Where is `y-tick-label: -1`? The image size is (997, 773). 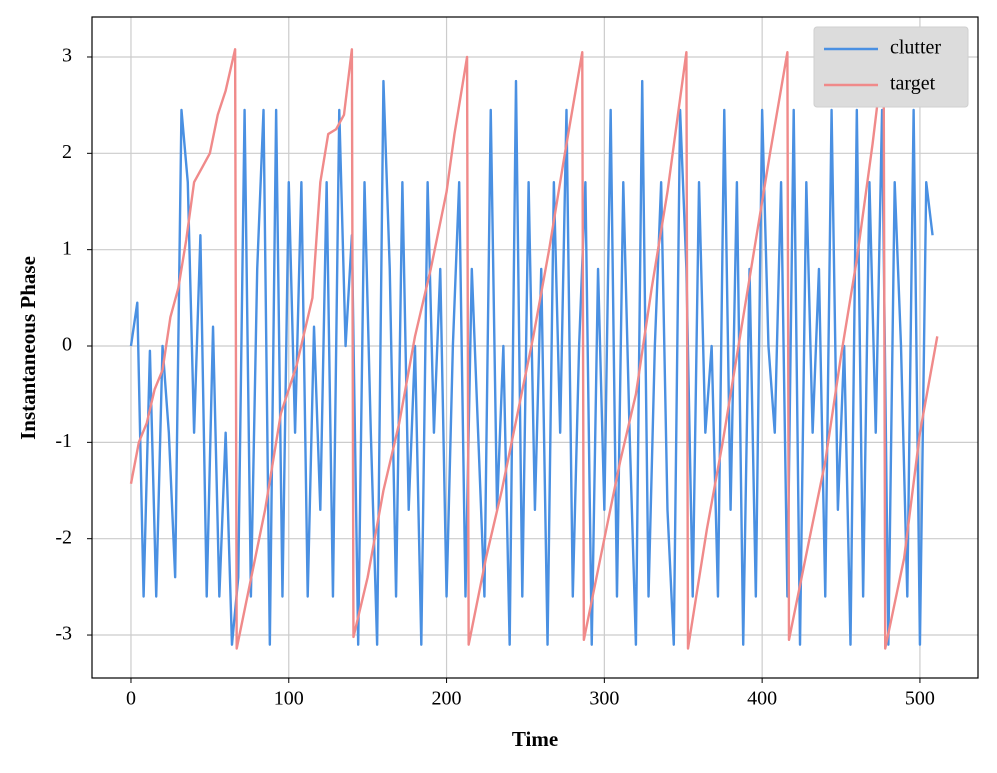 y-tick-label: -1 is located at coordinates (63, 441).